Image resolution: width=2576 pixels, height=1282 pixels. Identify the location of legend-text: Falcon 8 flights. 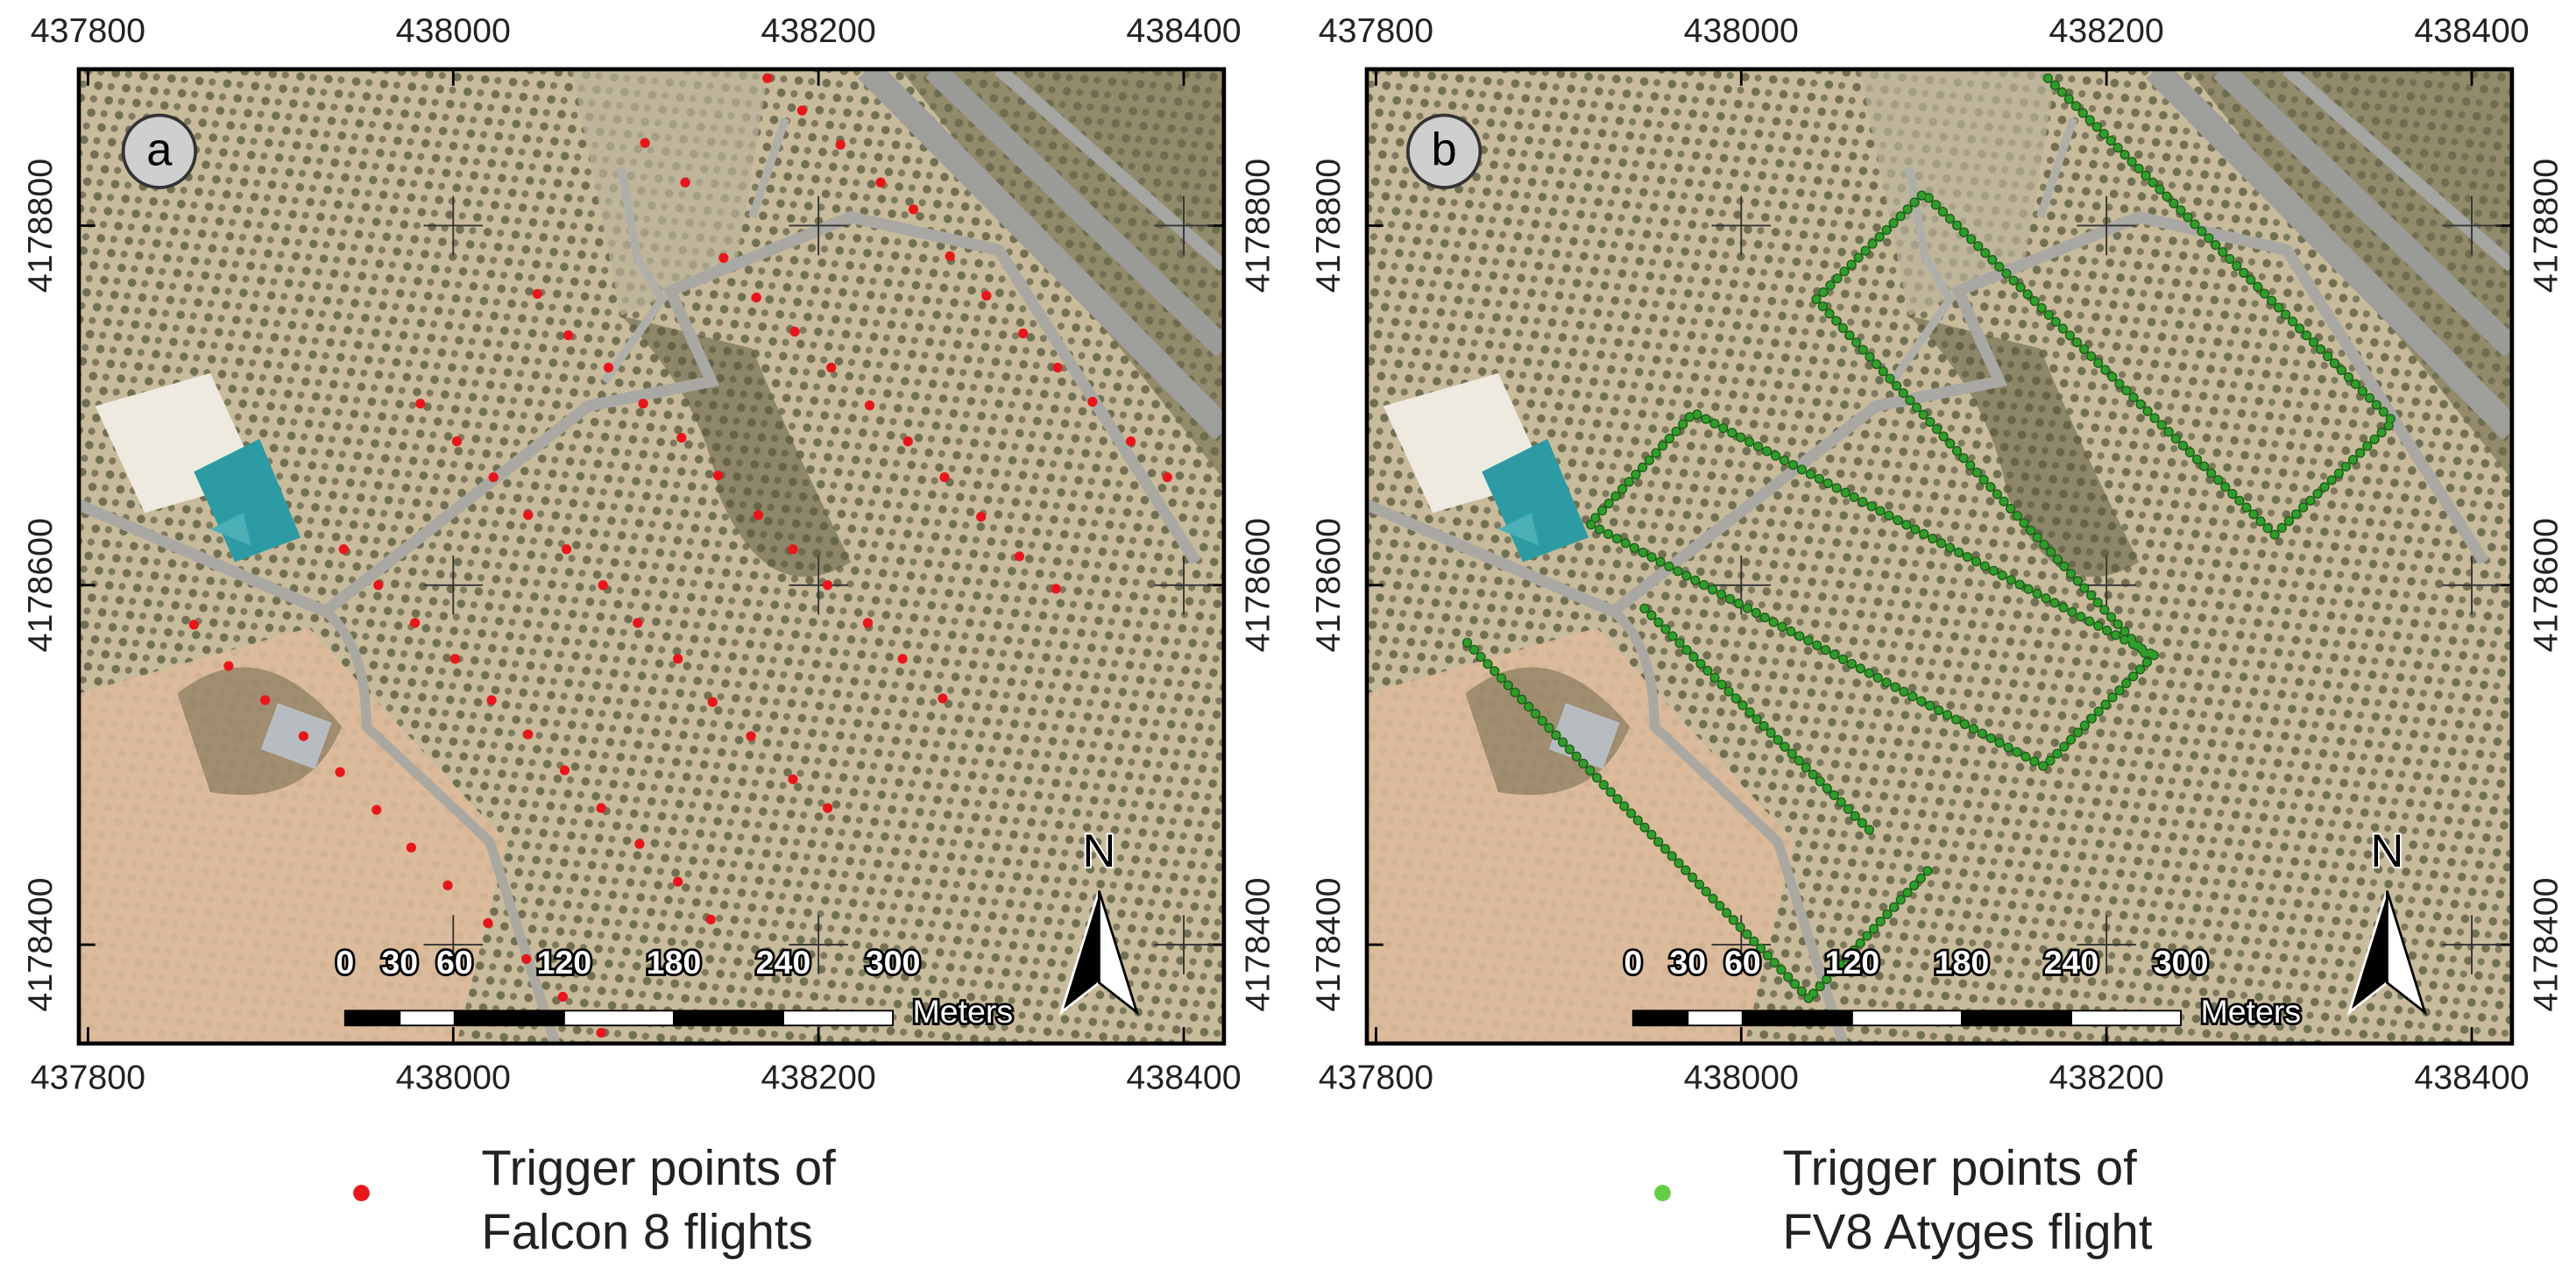
(646, 1231).